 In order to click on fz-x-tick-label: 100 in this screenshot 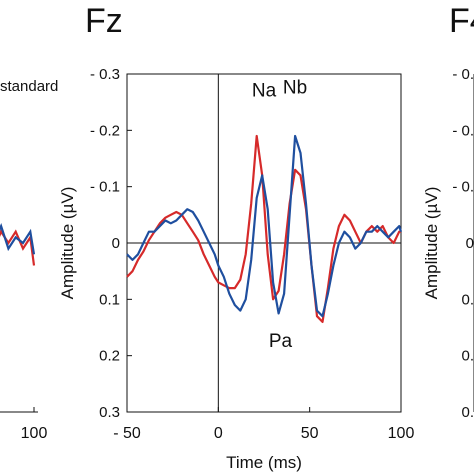, I will do `click(401, 433)`.